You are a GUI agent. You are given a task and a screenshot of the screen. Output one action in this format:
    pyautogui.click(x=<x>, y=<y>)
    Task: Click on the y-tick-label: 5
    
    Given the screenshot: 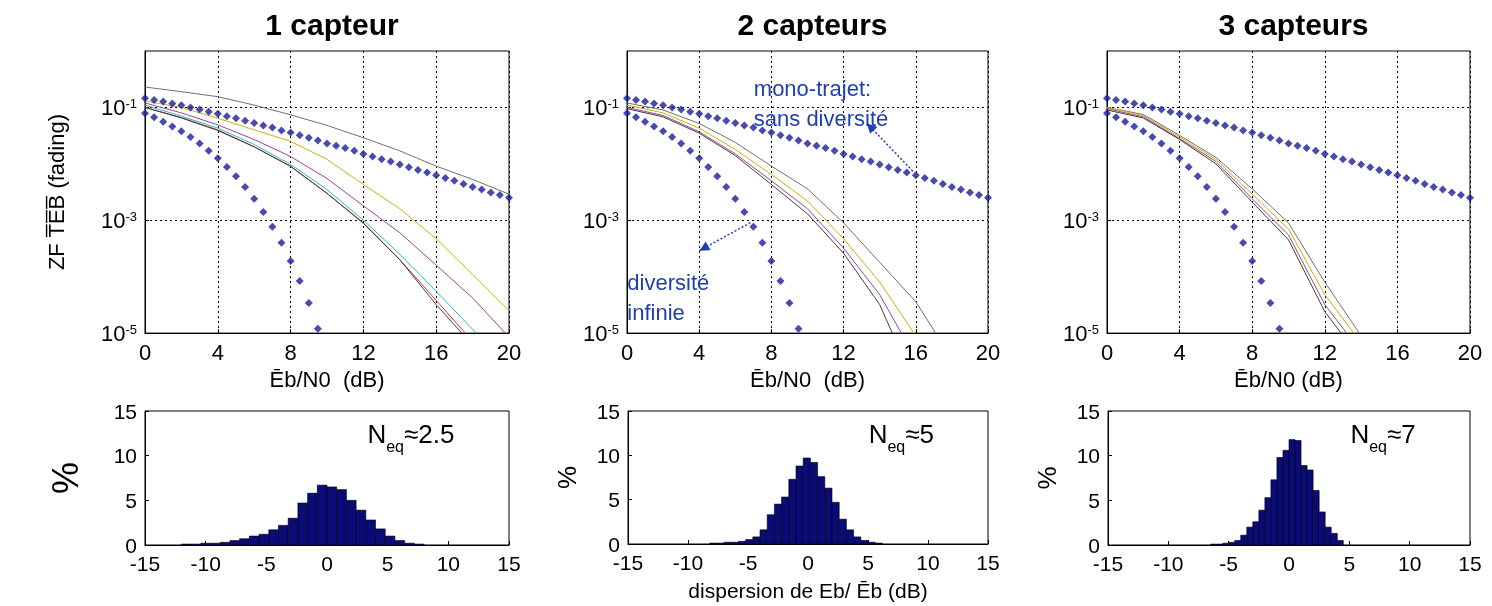 What is the action you would take?
    pyautogui.click(x=131, y=500)
    